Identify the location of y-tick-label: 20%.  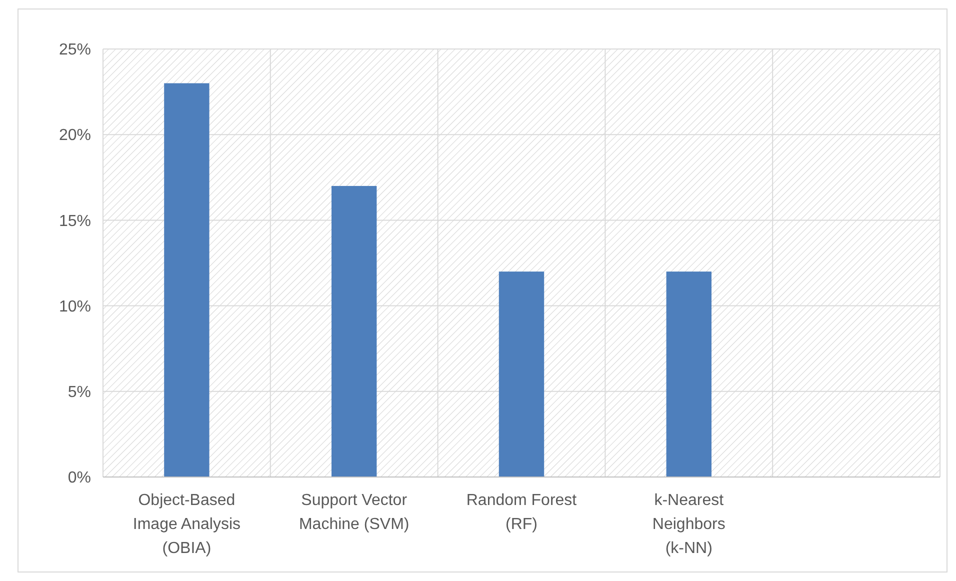
(74, 135).